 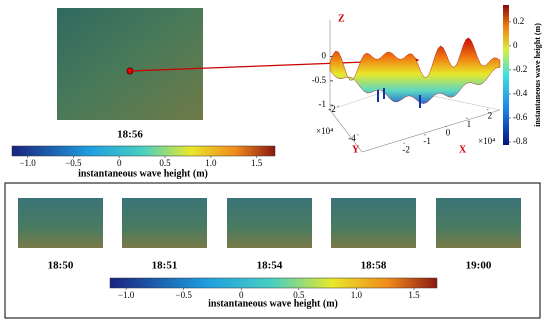 What do you see at coordinates (319, 80) in the screenshot?
I see `z-tick-label: -0.5` at bounding box center [319, 80].